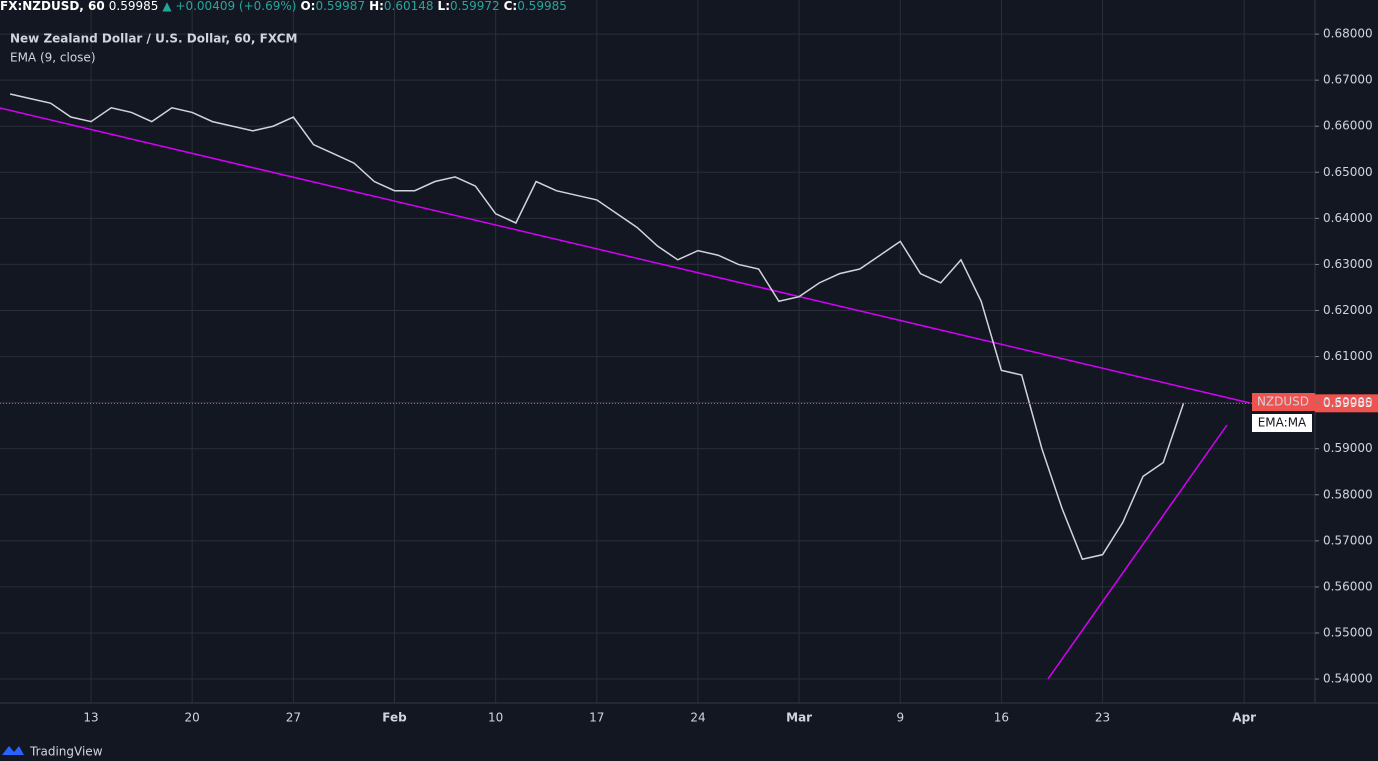 The height and width of the screenshot is (761, 1378). What do you see at coordinates (293, 718) in the screenshot?
I see `x-tick-label: 27` at bounding box center [293, 718].